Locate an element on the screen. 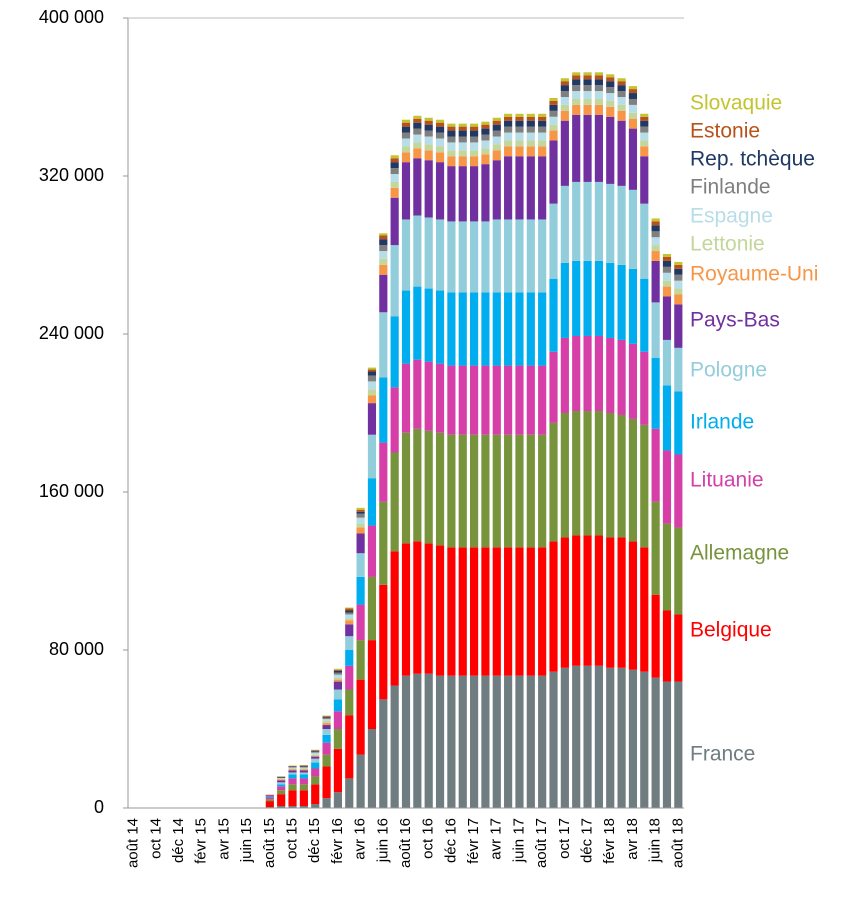  legend-label: Royaume-Uni is located at coordinates (754, 274).